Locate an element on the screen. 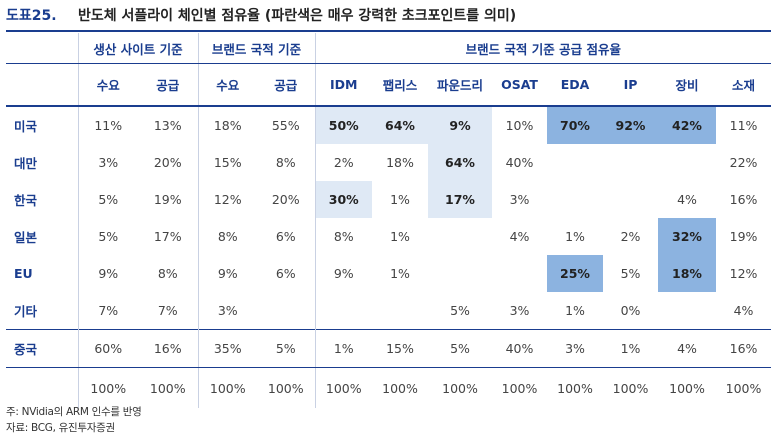 This screenshot has height=441, width=773. table-row: 기타 7% 7% 3% 5% 3% 1% 0% 4% is located at coordinates (388, 311).